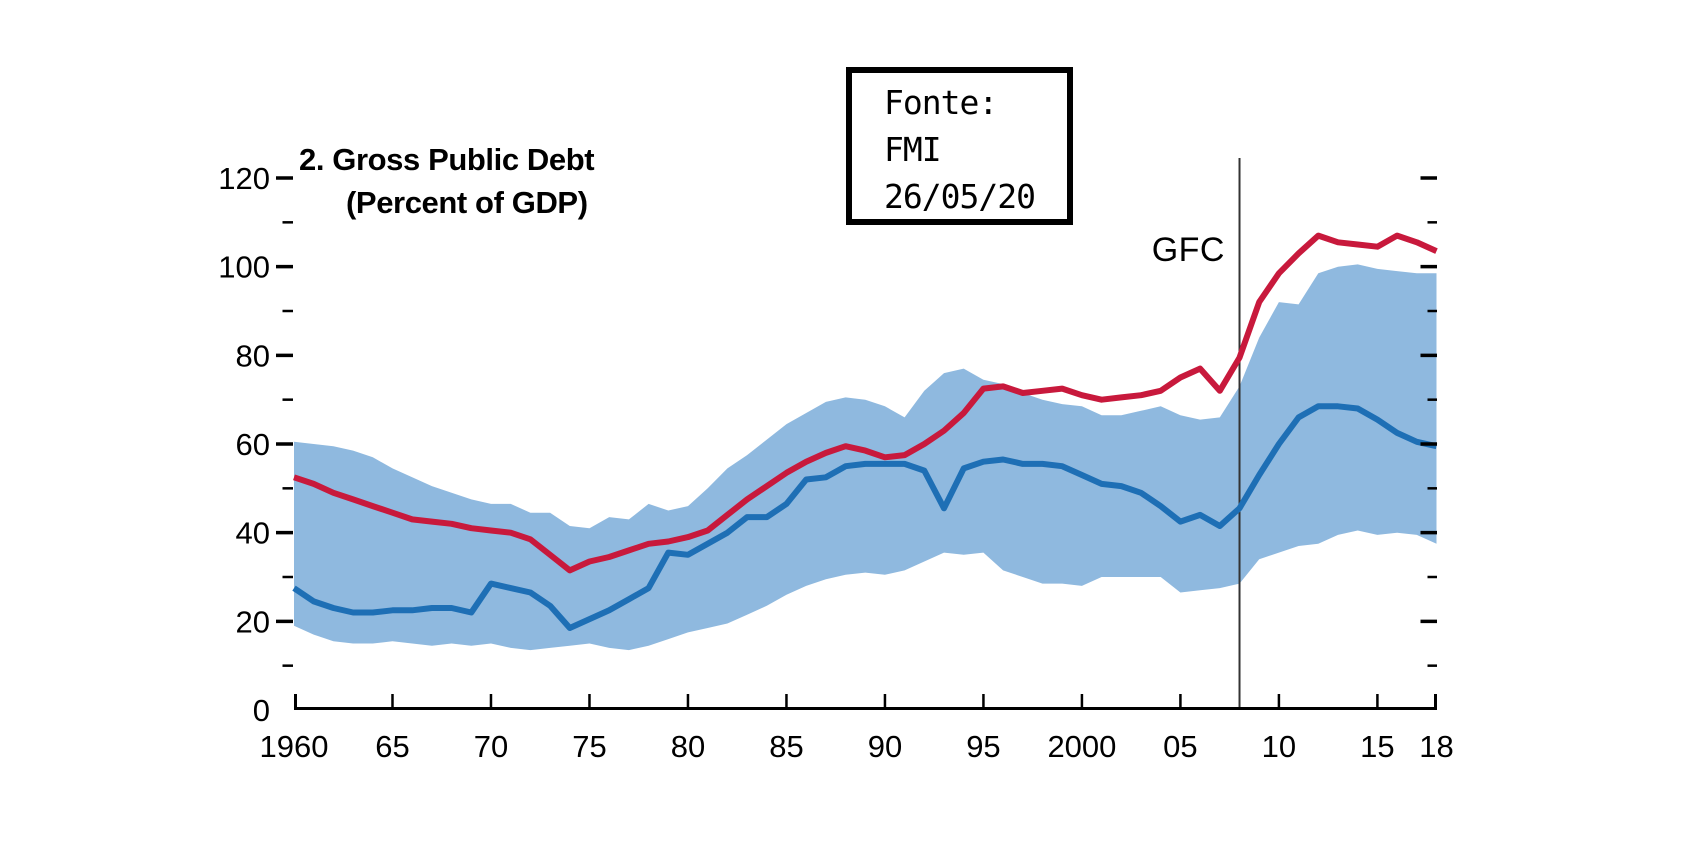 The height and width of the screenshot is (850, 1700). I want to click on chart-subtitle: (Percent of GDP), so click(467, 202).